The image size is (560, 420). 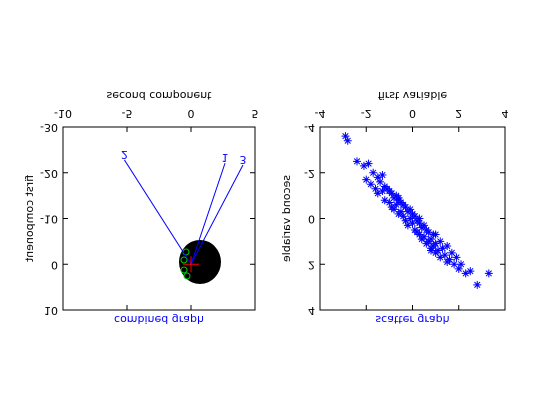 I want to click on x-tick-label: -5, so click(x=127, y=113).